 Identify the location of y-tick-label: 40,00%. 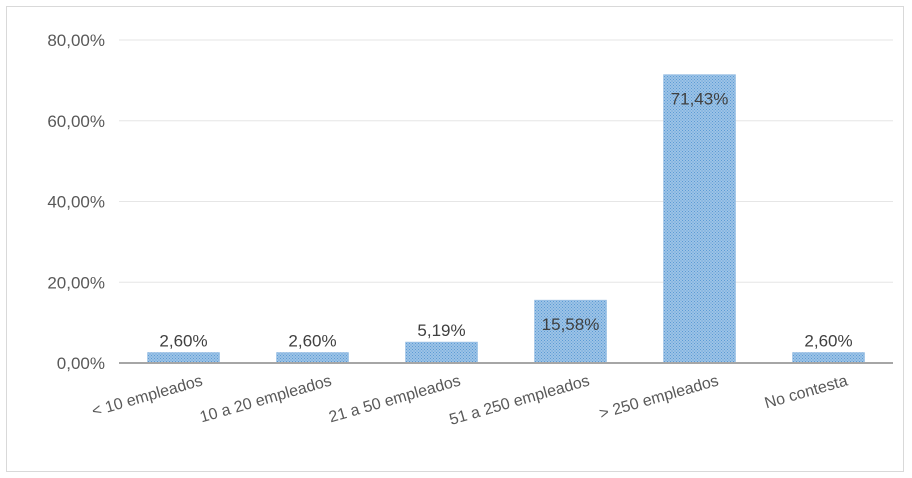
(76, 202).